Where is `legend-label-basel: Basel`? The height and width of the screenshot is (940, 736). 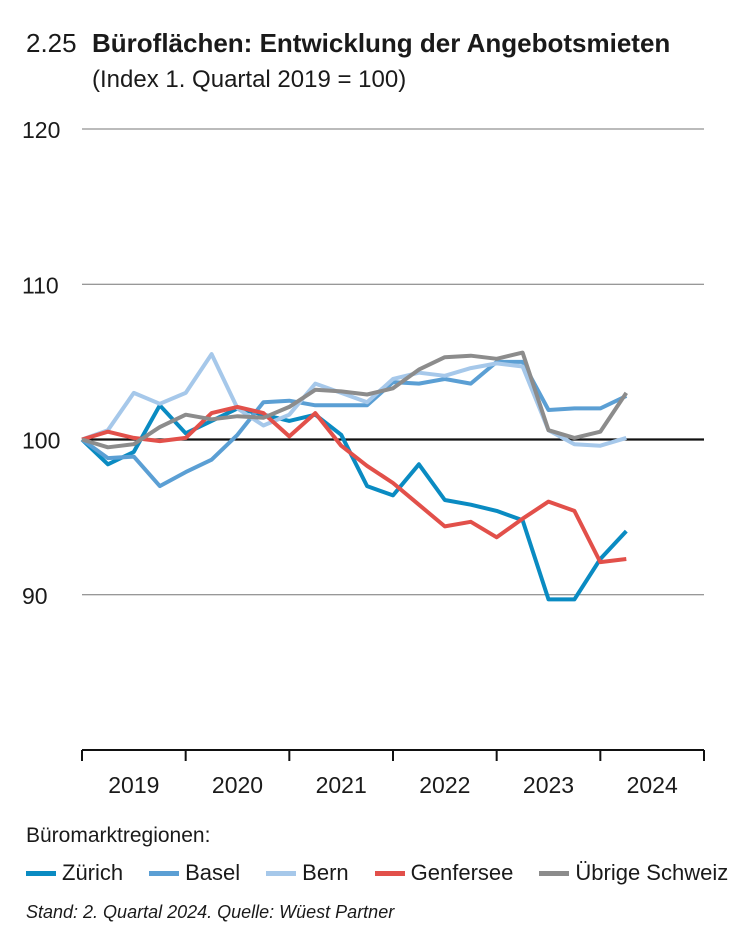 legend-label-basel: Basel is located at coordinates (213, 872).